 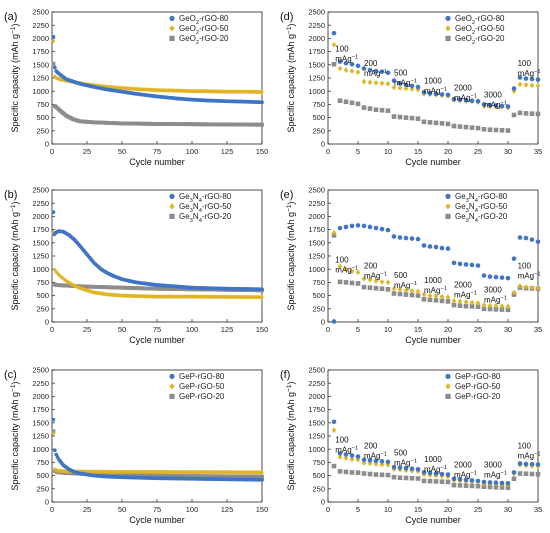 What do you see at coordinates (205, 218) in the screenshot?
I see `legend-label: Ge3N4-rGO-20` at bounding box center [205, 218].